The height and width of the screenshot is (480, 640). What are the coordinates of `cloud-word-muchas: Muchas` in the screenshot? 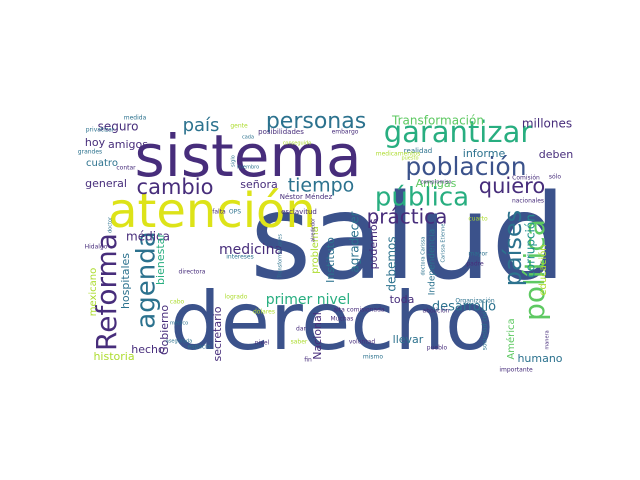 It's located at (342, 319).